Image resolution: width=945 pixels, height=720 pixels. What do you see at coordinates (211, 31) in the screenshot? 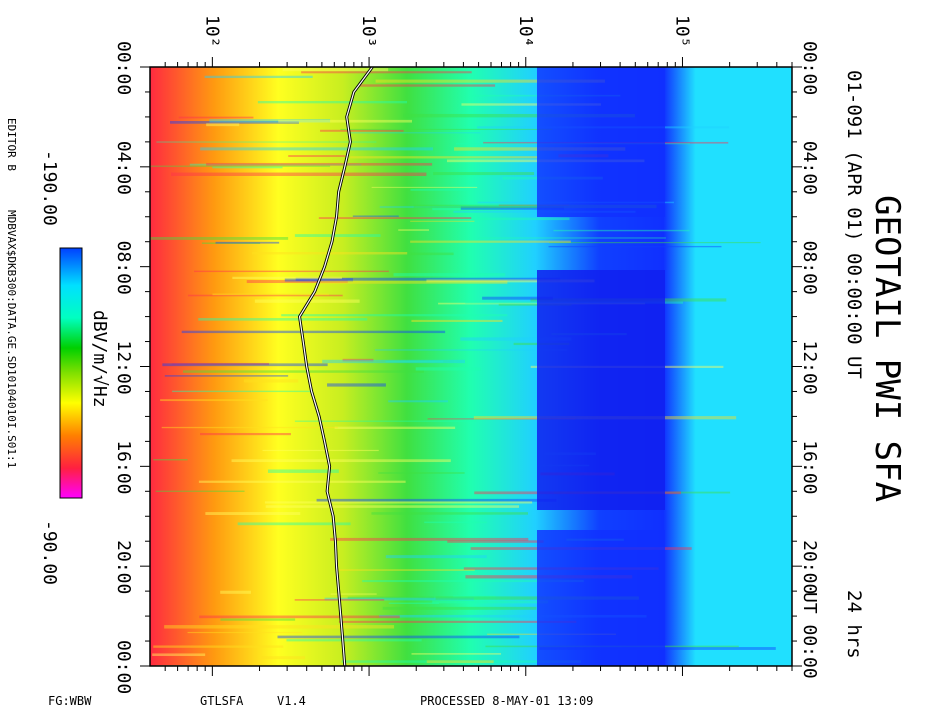
I see `freq-tick-label: 10²` at bounding box center [211, 31].